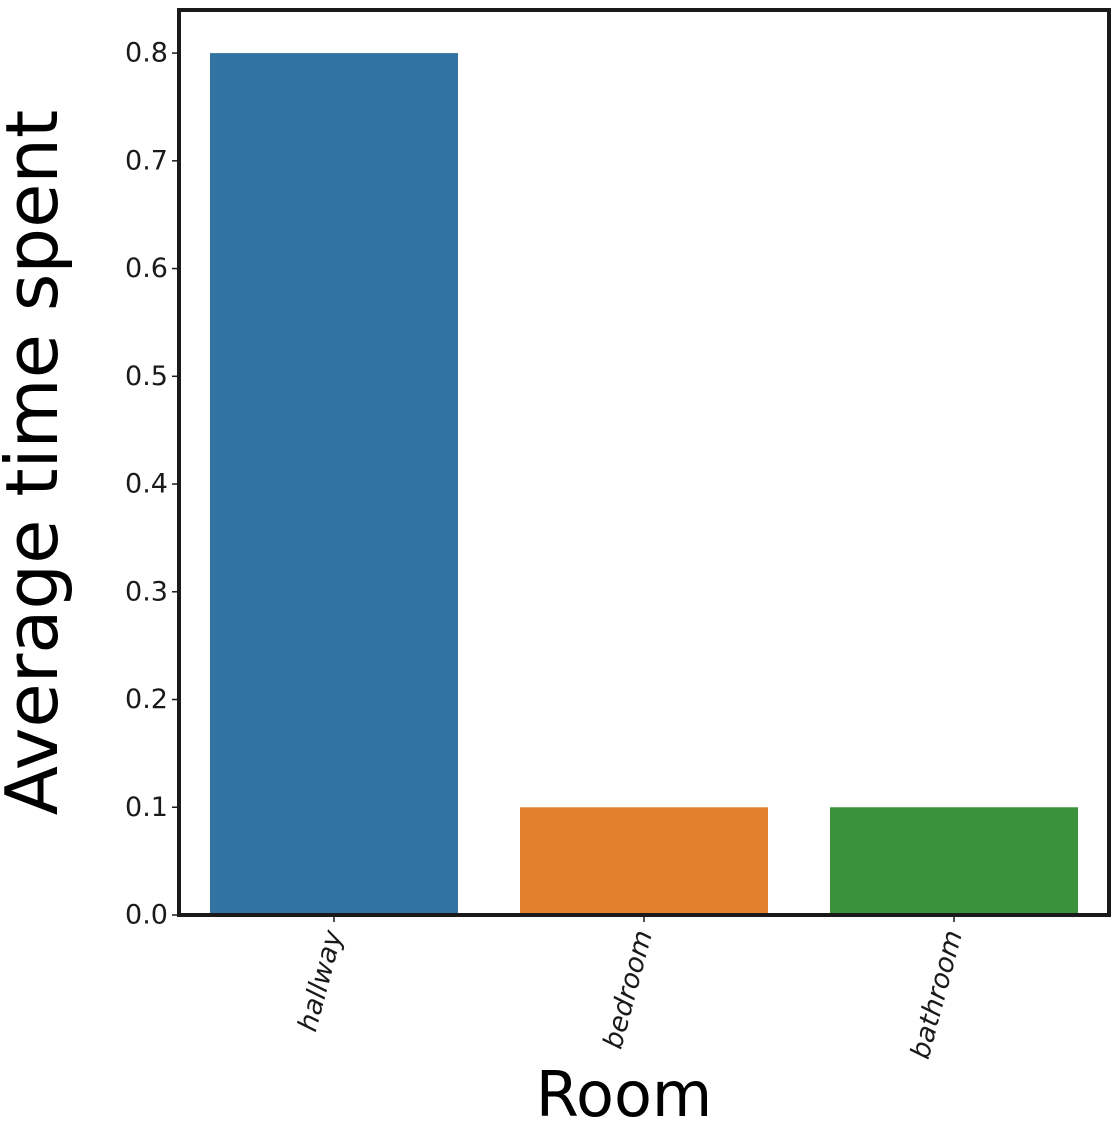 This screenshot has width=1119, height=1138. What do you see at coordinates (146, 484) in the screenshot?
I see `y-tick-label: 0.4` at bounding box center [146, 484].